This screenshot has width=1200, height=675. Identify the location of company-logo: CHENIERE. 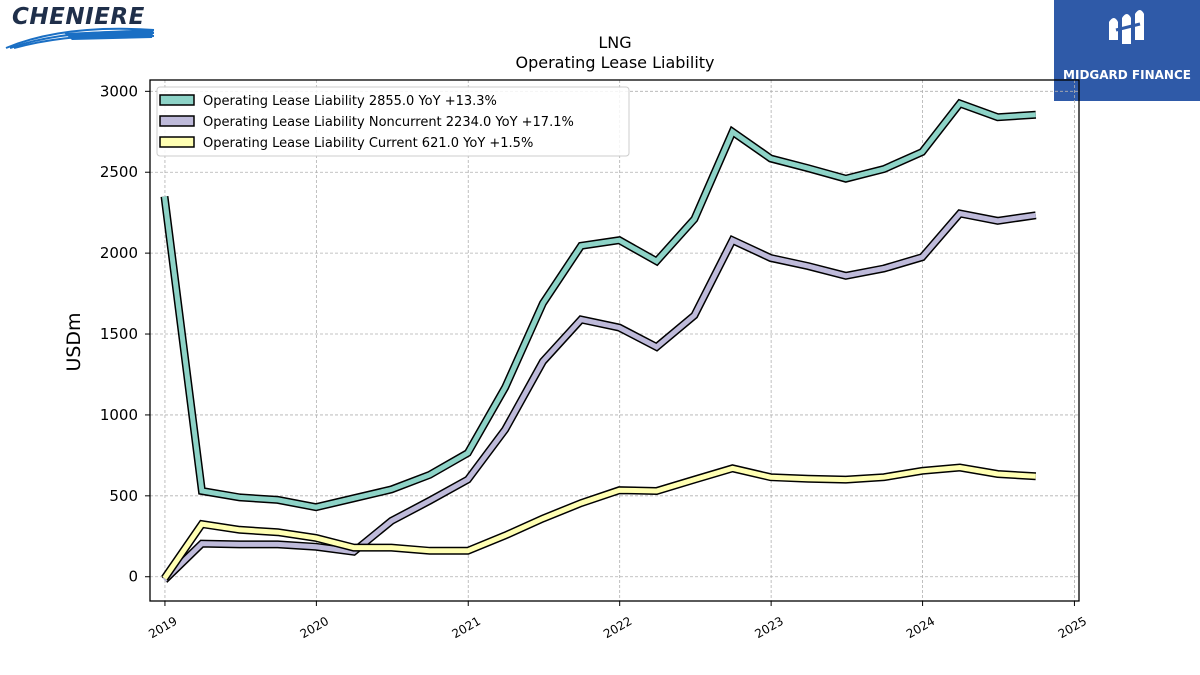
(80, 27).